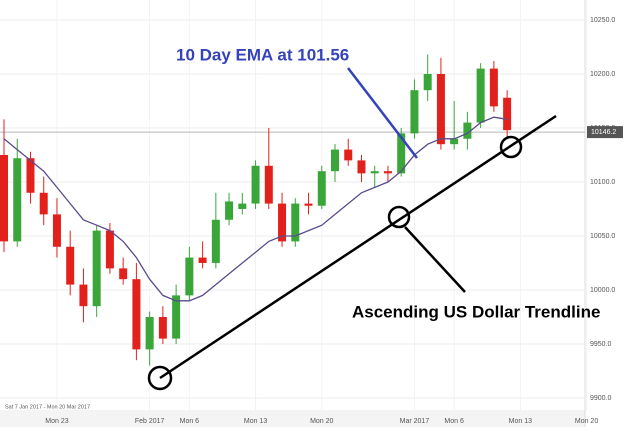 The image size is (624, 427). What do you see at coordinates (602, 290) in the screenshot?
I see `y-tick-label: 10000.0` at bounding box center [602, 290].